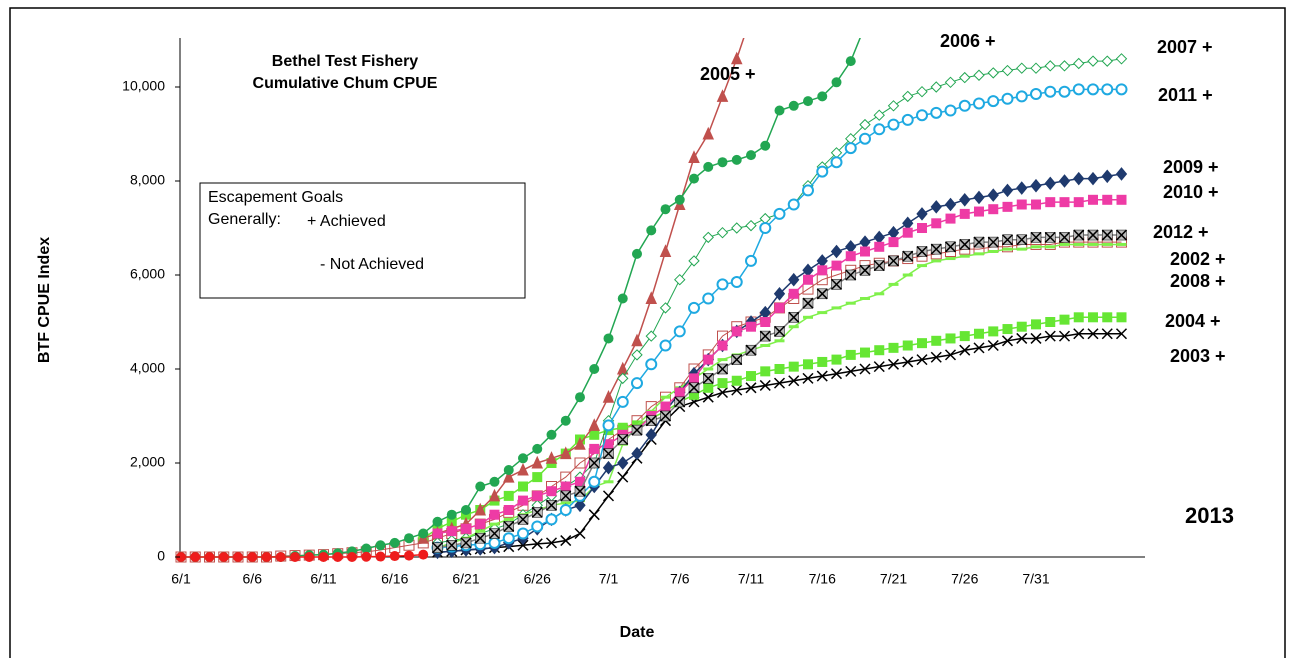  I want to click on series-label: 2004, so click(1185, 321).